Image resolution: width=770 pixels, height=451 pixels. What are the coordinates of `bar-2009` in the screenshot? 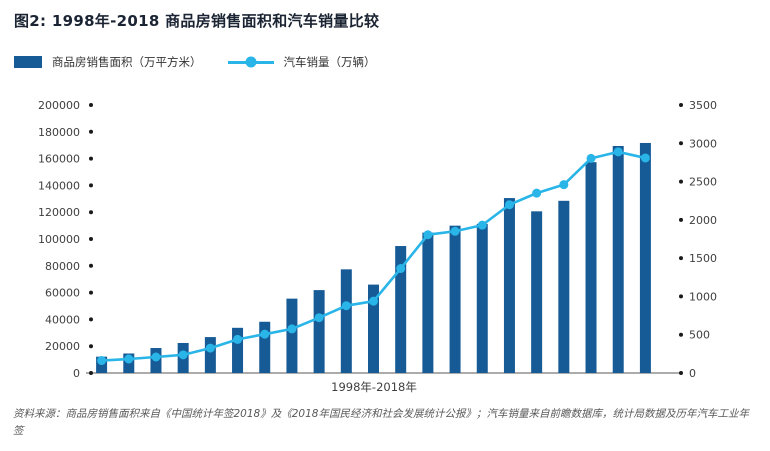 It's located at (401, 309).